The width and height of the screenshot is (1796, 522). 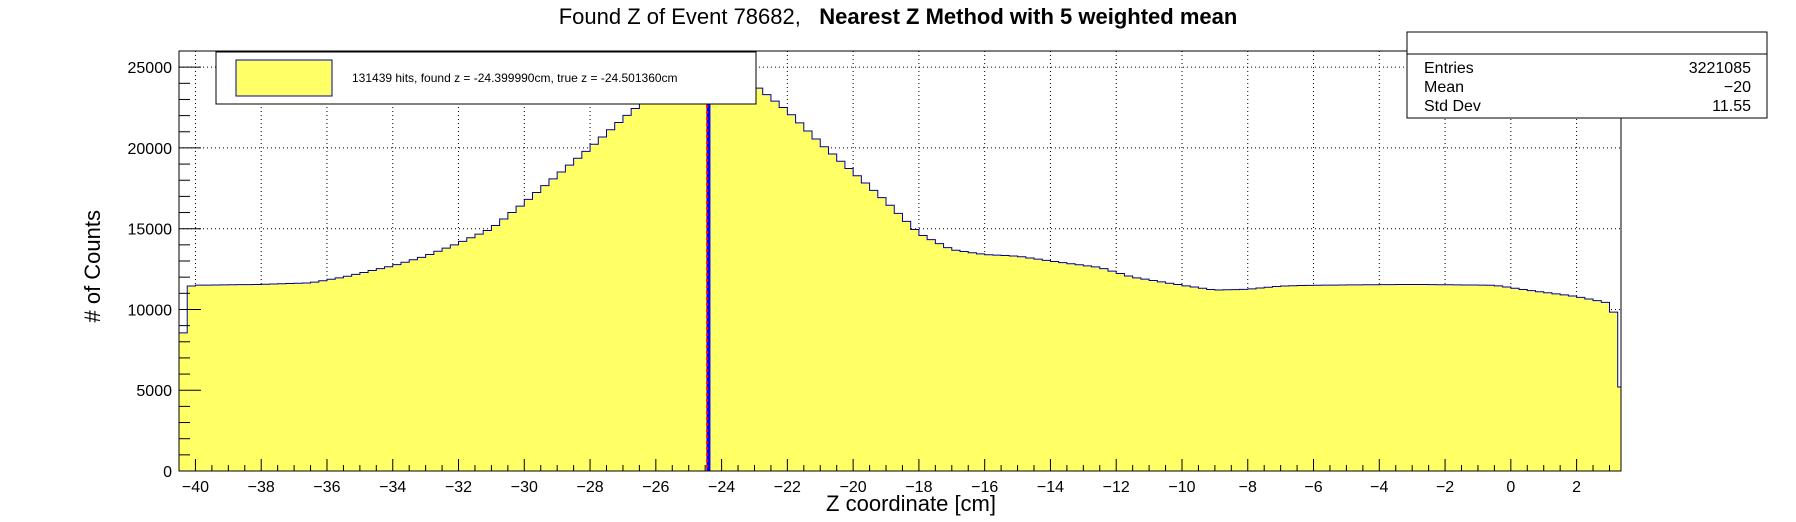 I want to click on x-tick-label: −4, so click(x=1379, y=487).